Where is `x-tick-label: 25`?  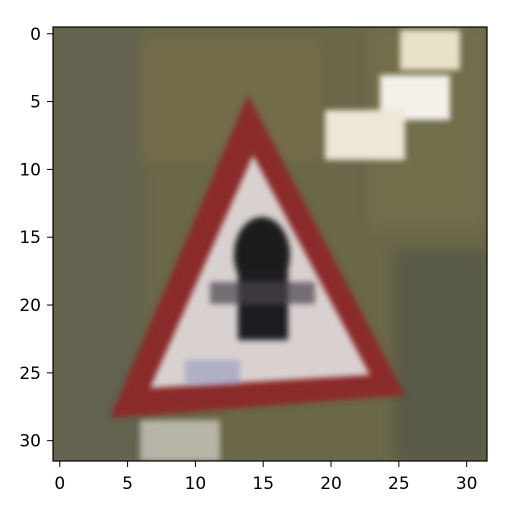
x-tick-label: 25 is located at coordinates (399, 484).